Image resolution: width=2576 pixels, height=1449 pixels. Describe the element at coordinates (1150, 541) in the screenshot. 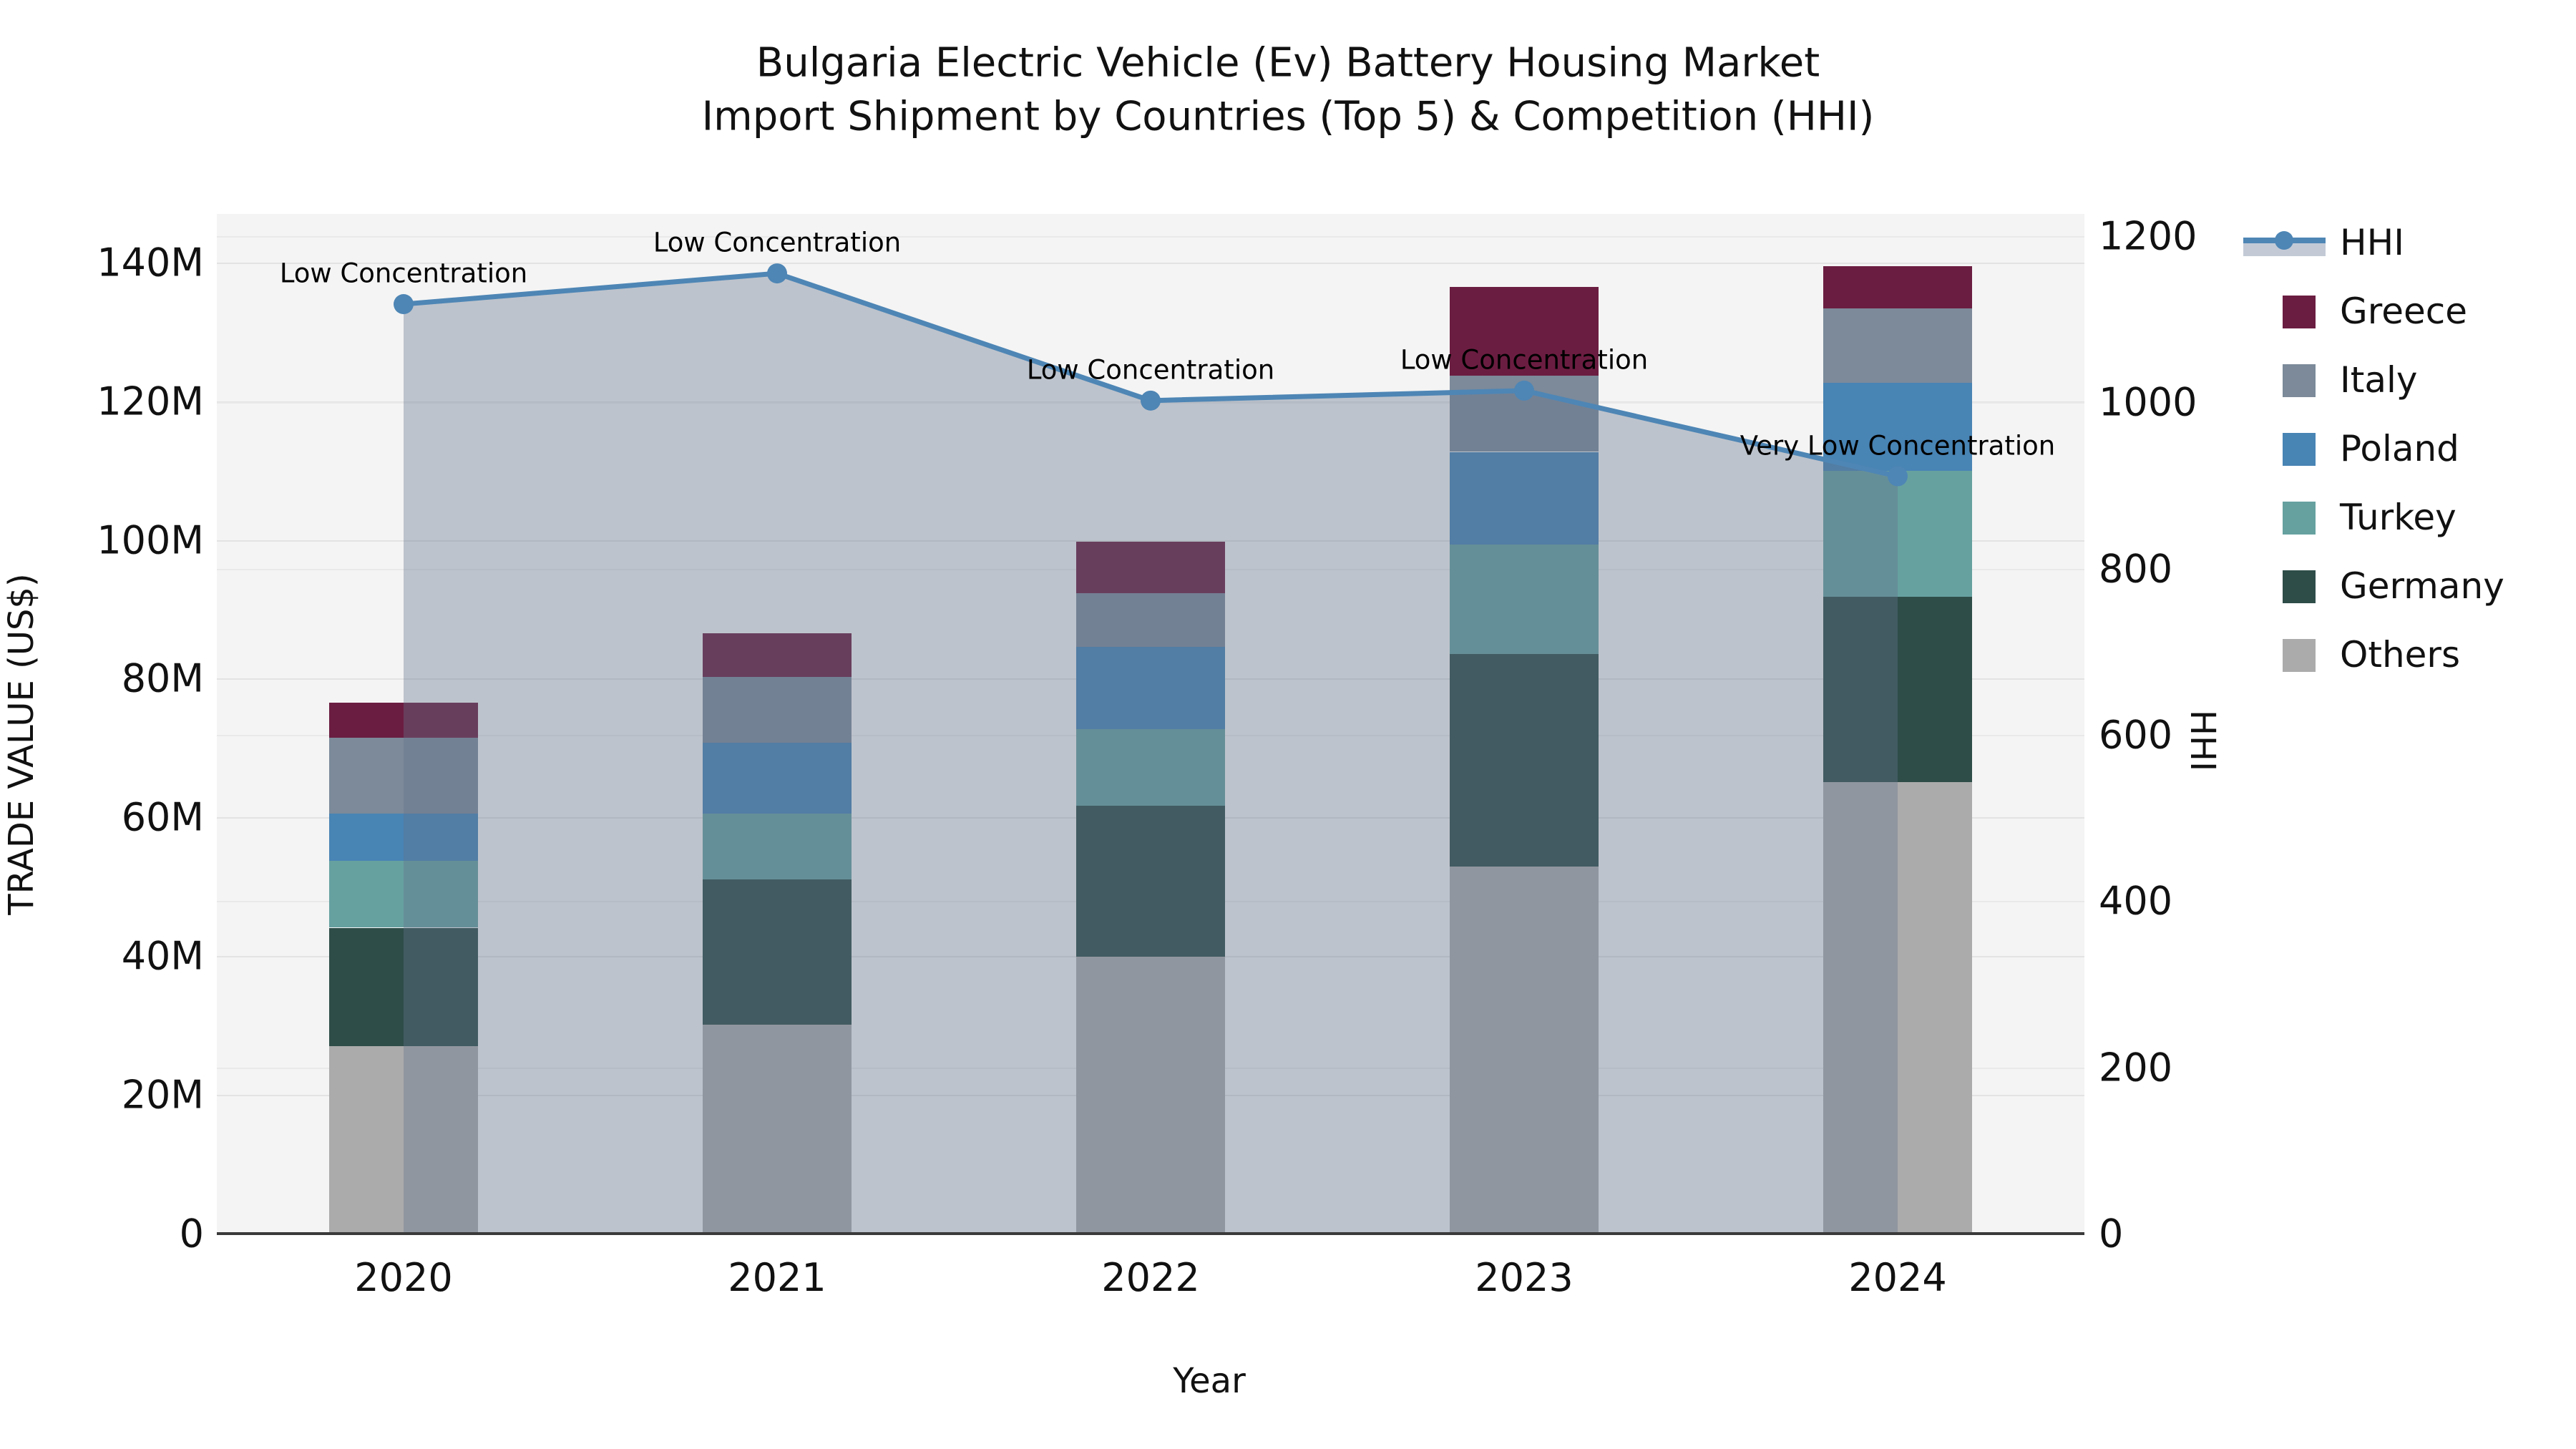

I see `gridline-100M` at that location.